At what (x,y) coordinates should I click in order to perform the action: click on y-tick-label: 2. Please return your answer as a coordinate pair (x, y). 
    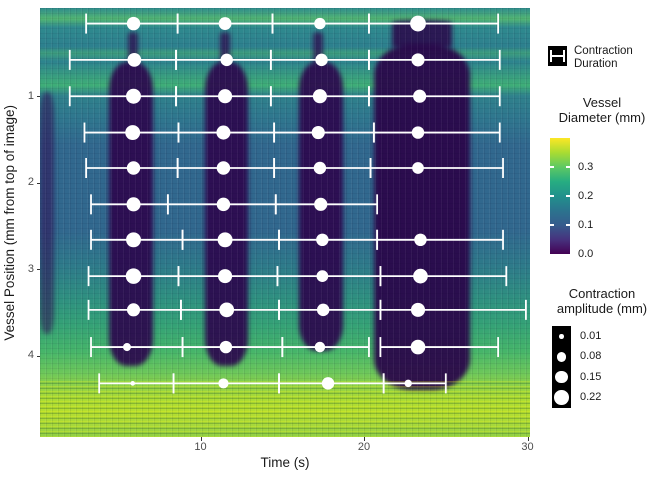
    Looking at the image, I should click on (30, 182).